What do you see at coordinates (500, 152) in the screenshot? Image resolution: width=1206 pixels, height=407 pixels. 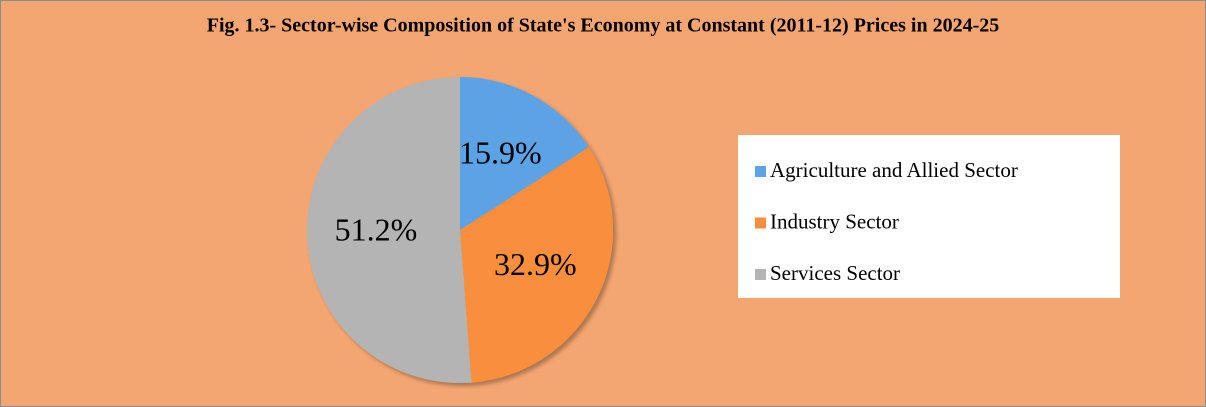 I see `data-label: 15.9%` at bounding box center [500, 152].